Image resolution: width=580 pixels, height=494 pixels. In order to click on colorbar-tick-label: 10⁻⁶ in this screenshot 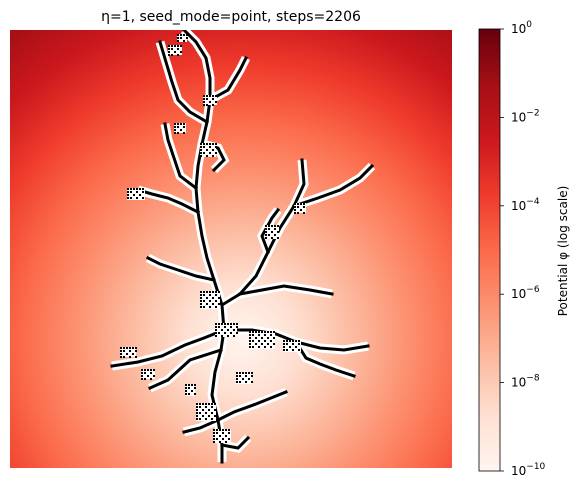, I will do `click(525, 293)`.